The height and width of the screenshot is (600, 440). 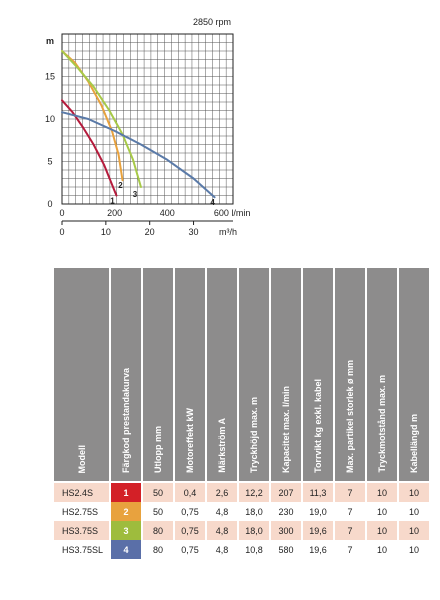 What do you see at coordinates (49, 162) in the screenshot?
I see `y-tick-label: 5` at bounding box center [49, 162].